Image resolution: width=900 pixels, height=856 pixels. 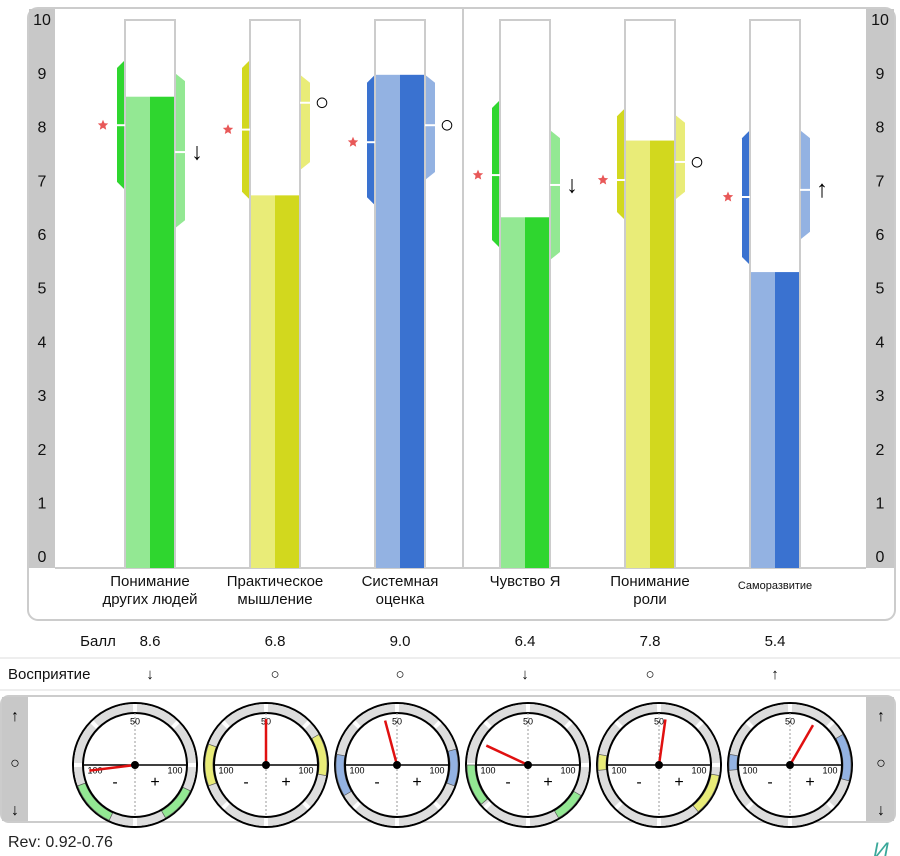 I want to click on corner-mark: И, so click(x=881, y=847).